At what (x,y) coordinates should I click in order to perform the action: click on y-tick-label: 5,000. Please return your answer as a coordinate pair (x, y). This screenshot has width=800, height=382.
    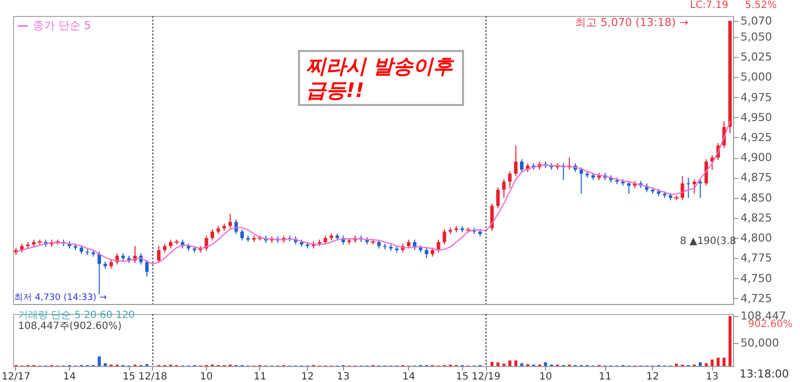
    Looking at the image, I should click on (756, 77).